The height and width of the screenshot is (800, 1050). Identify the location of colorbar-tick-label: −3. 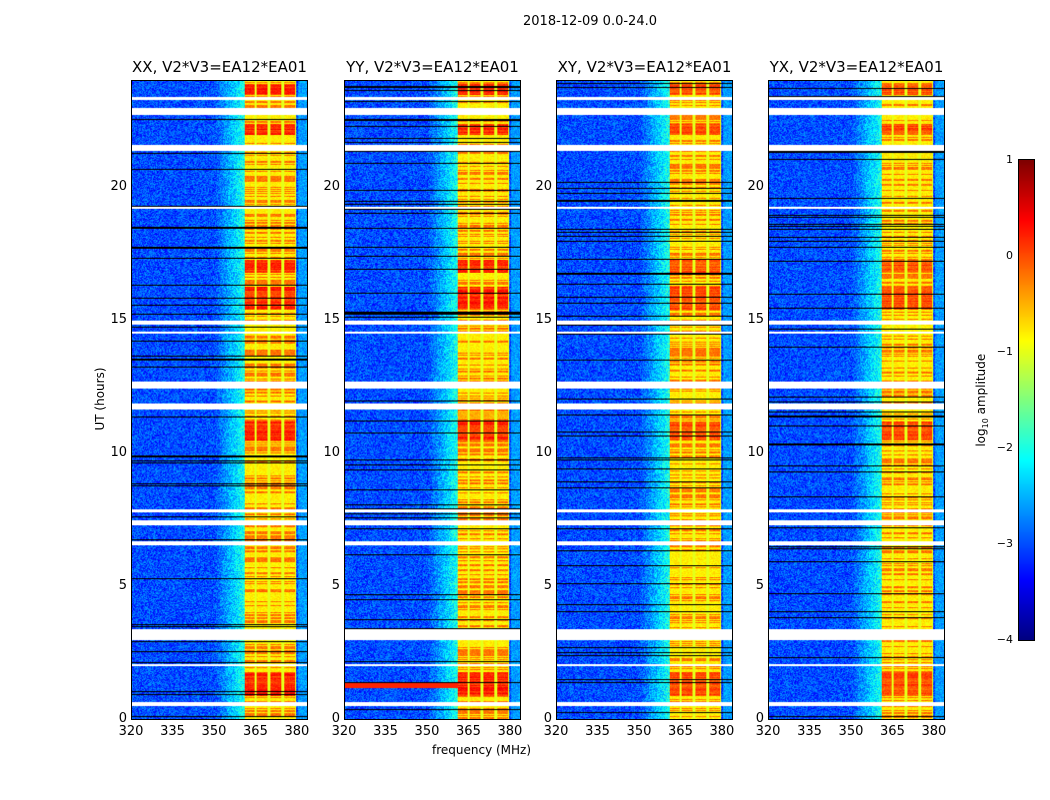
(1004, 543).